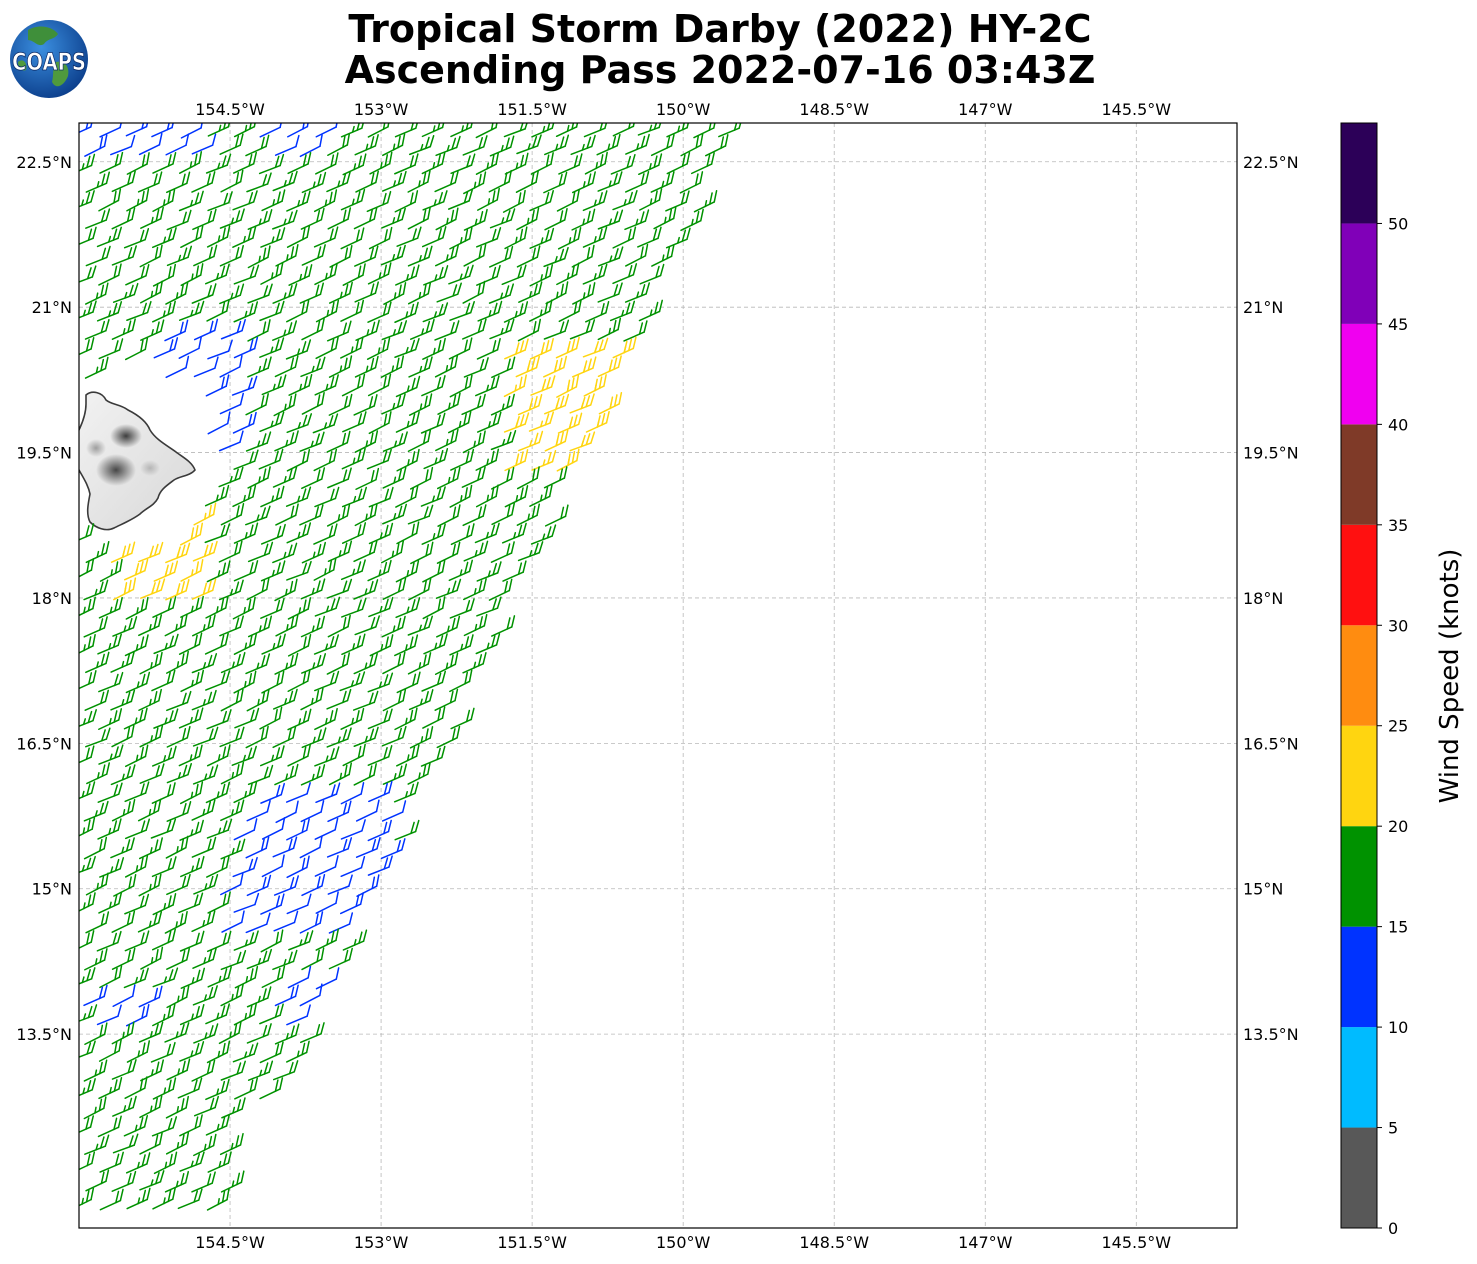 This screenshot has width=1477, height=1264. What do you see at coordinates (1450, 676) in the screenshot?
I see `colorbar-label: Wind Speed (knots)` at bounding box center [1450, 676].